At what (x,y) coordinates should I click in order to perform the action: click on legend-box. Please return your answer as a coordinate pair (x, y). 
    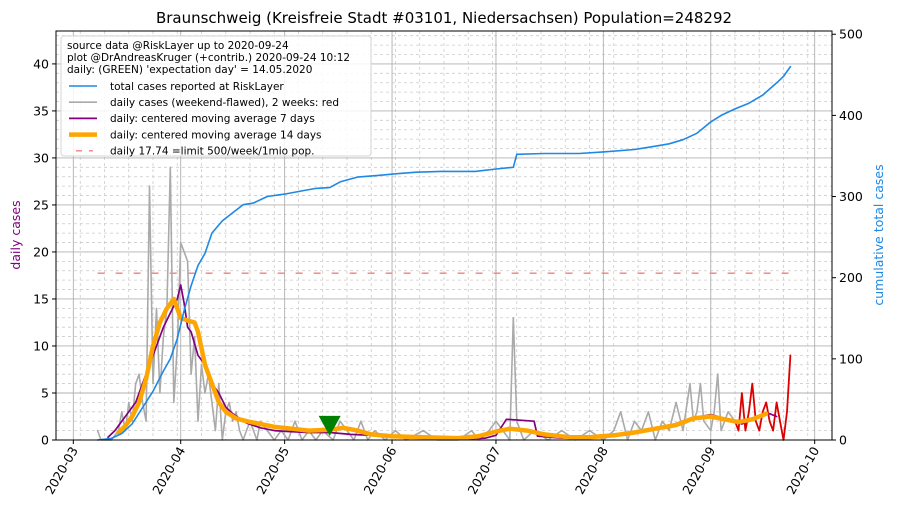
    Looking at the image, I should click on (216, 96).